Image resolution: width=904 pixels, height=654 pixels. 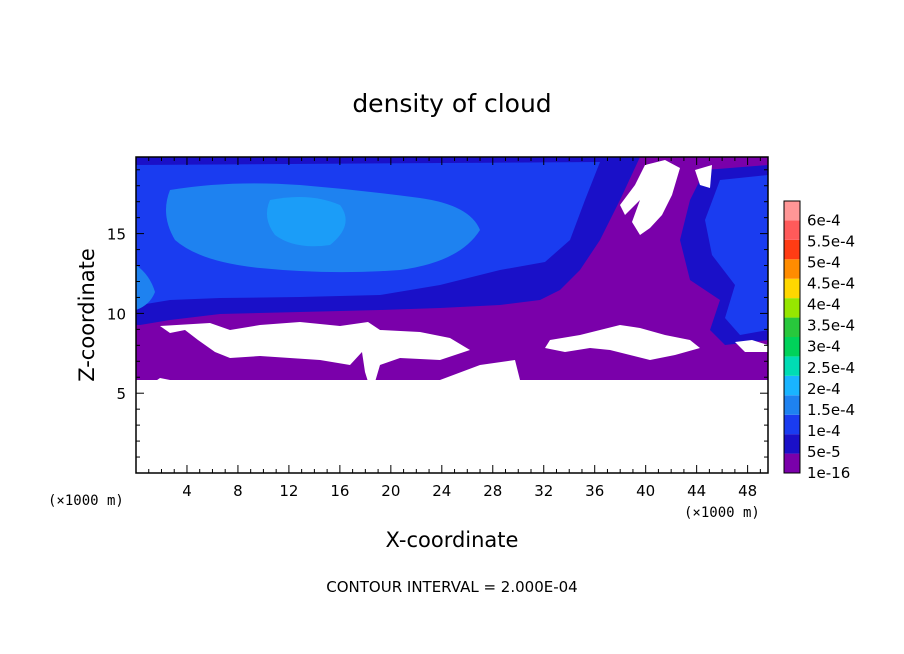 What do you see at coordinates (824, 305) in the screenshot?
I see `colorbar-label: 4e-4` at bounding box center [824, 305].